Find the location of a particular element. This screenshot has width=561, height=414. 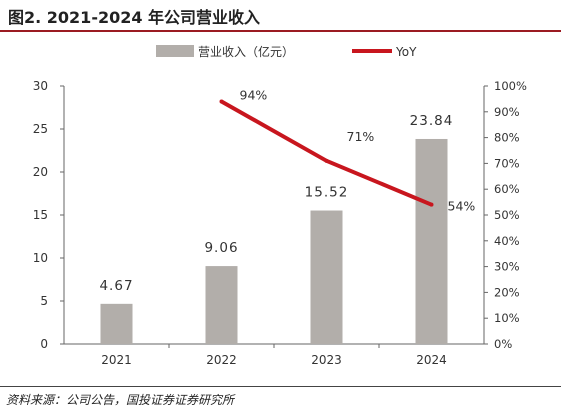

x-tick-label: 2024 is located at coordinates (431, 360).